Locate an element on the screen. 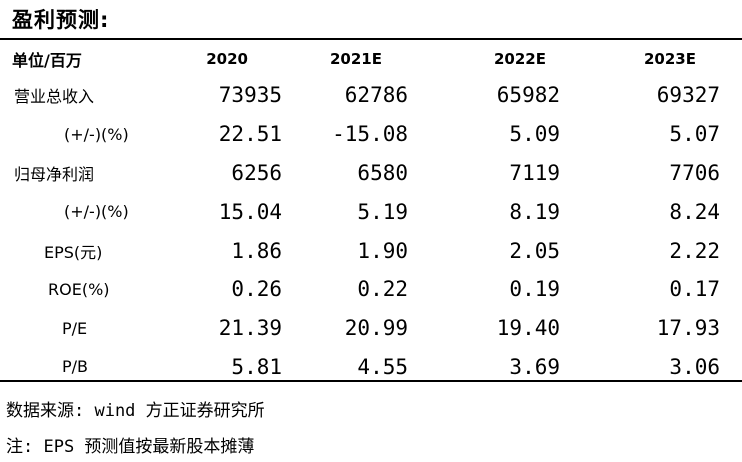 This screenshot has height=462, width=742. cell-value: -15.08 is located at coordinates (370, 134).